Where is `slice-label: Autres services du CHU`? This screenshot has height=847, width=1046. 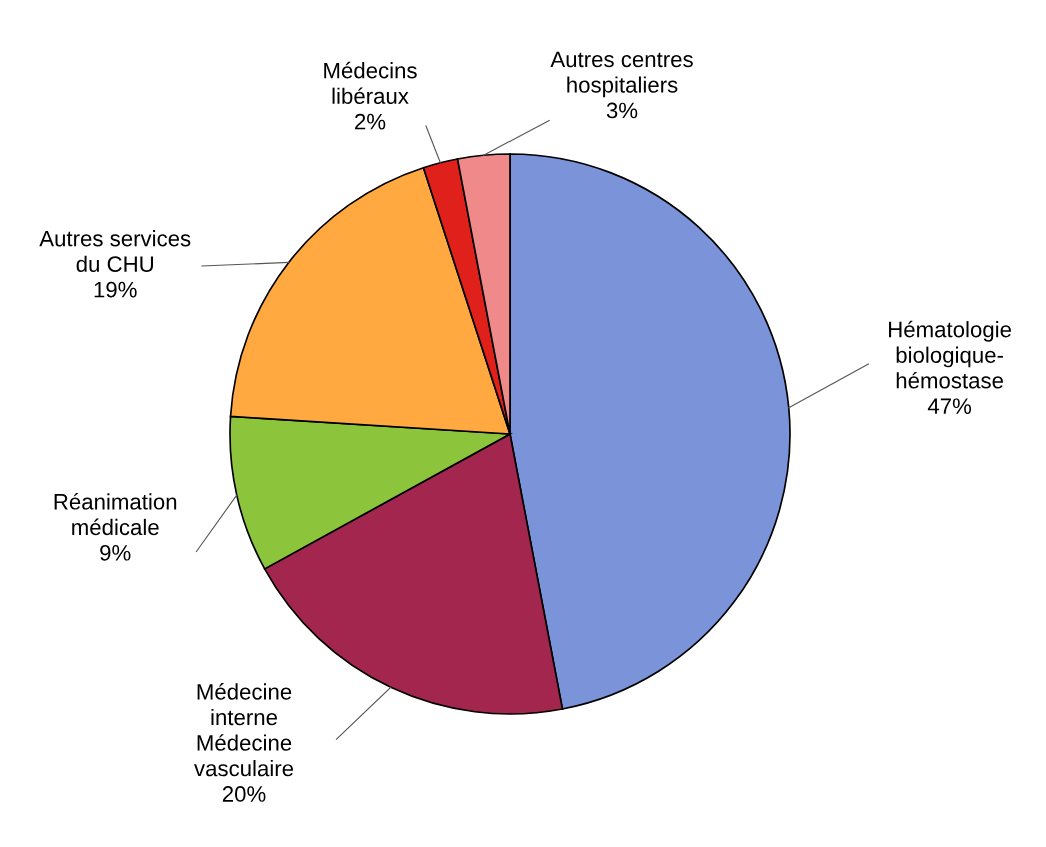 slice-label: Autres services du CHU is located at coordinates (115, 251).